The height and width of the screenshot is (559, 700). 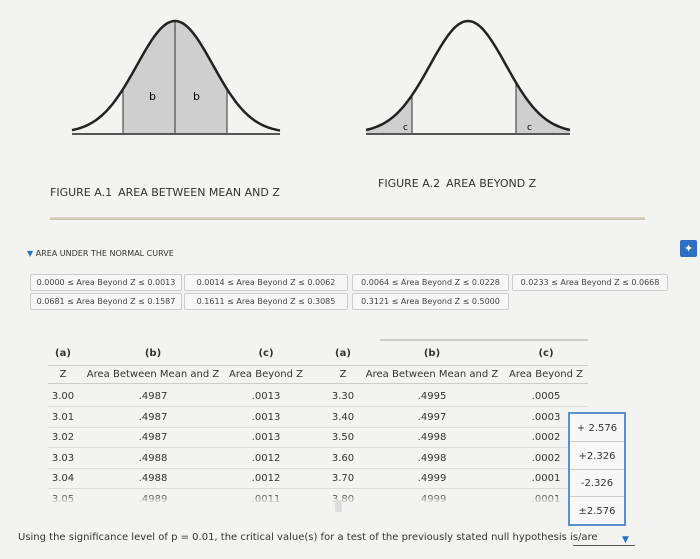 I want to click on table-cell: .4995, so click(x=432, y=396).